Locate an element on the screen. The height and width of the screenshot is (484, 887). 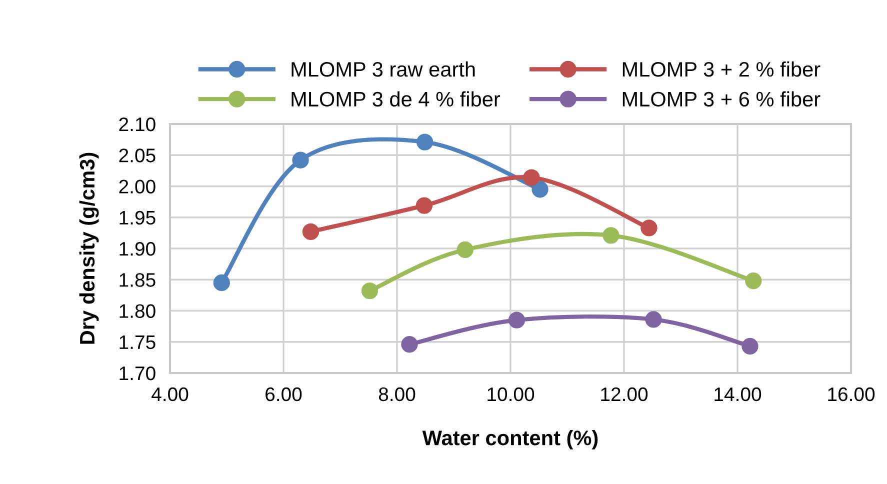
x-tick-label: 16.00 is located at coordinates (851, 394).